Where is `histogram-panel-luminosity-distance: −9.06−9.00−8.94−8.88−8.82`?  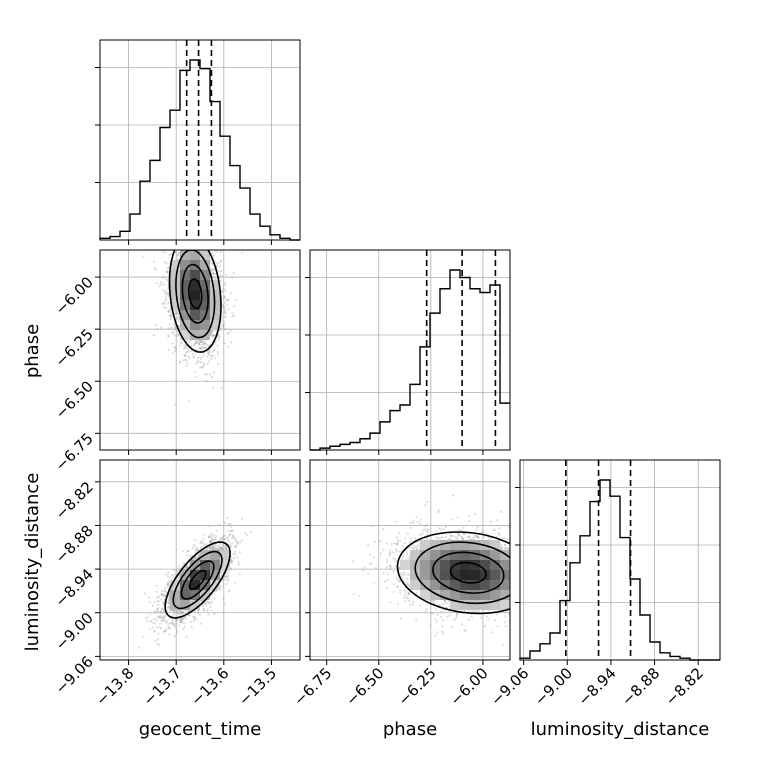
histogram-panel-luminosity-distance: −9.06−9.00−8.94−8.88−8.82 is located at coordinates (604, 584).